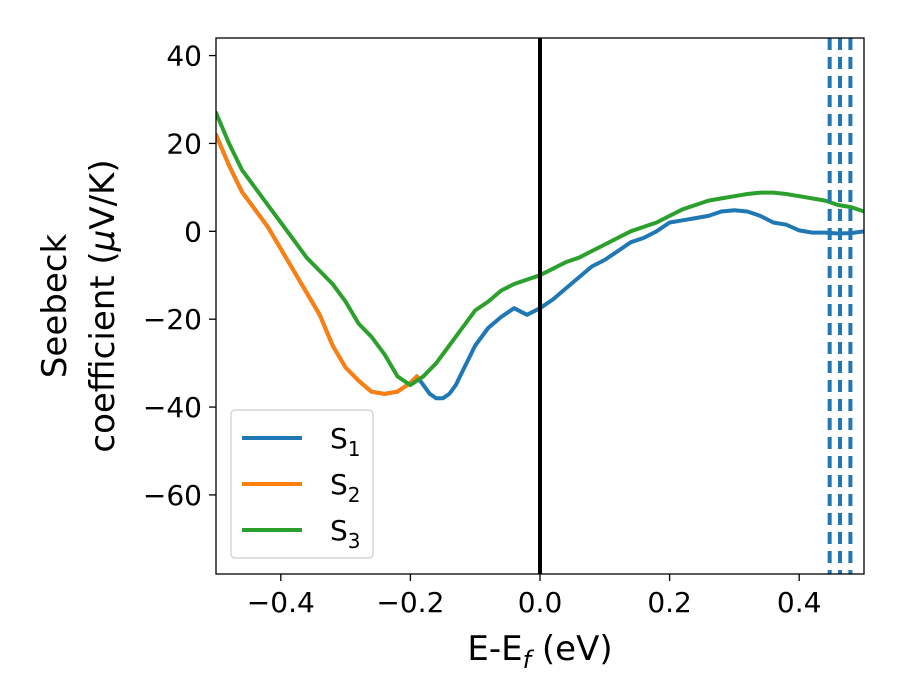  What do you see at coordinates (281, 602) in the screenshot?
I see `x-tick-label: −0.4` at bounding box center [281, 602].